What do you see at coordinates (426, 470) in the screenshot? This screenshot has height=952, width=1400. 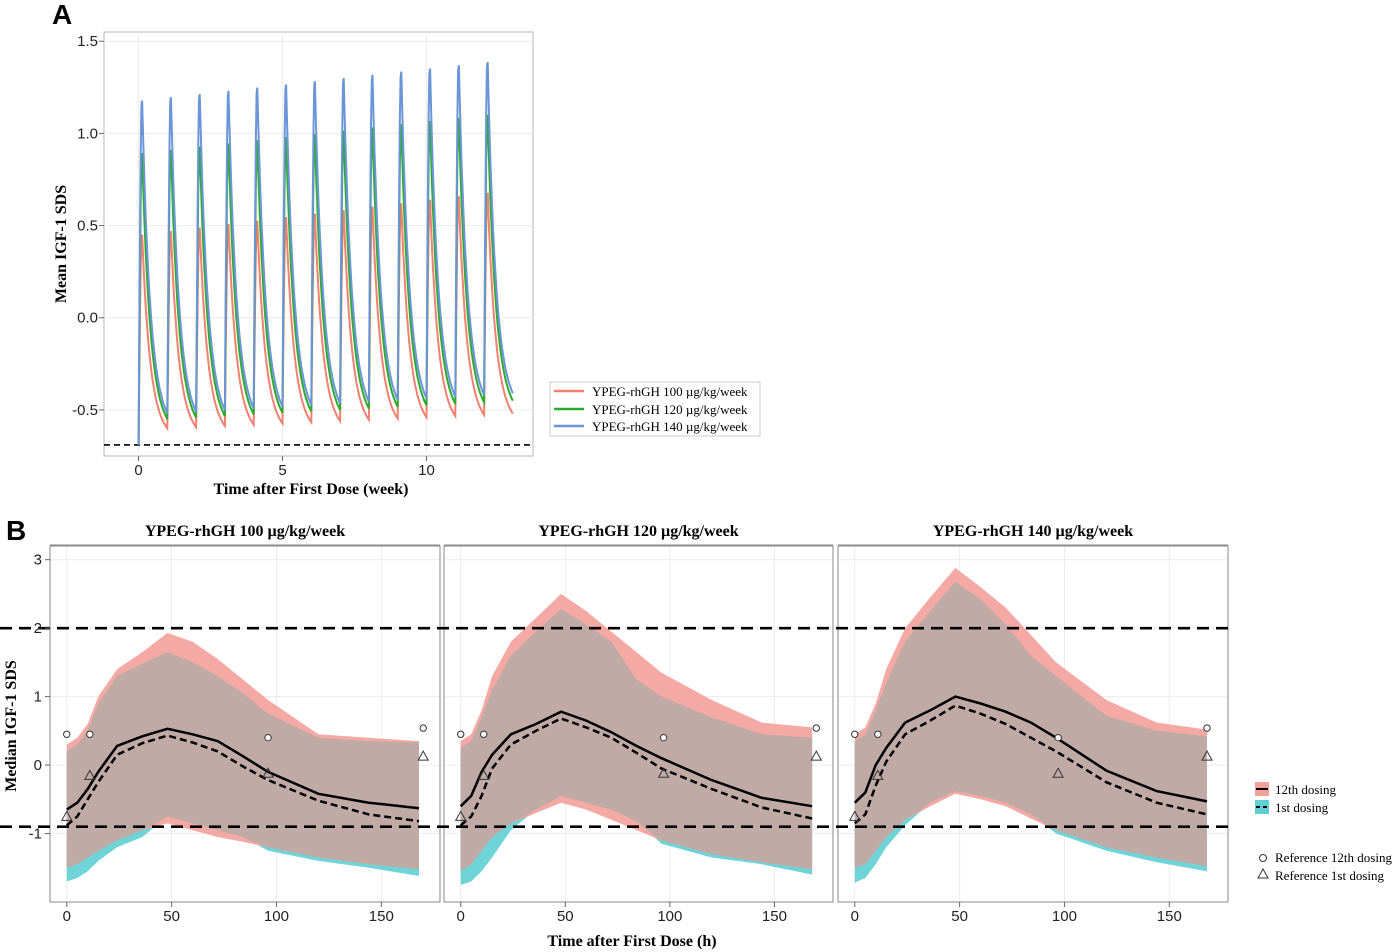 I see `x-tick-label: 10` at bounding box center [426, 470].